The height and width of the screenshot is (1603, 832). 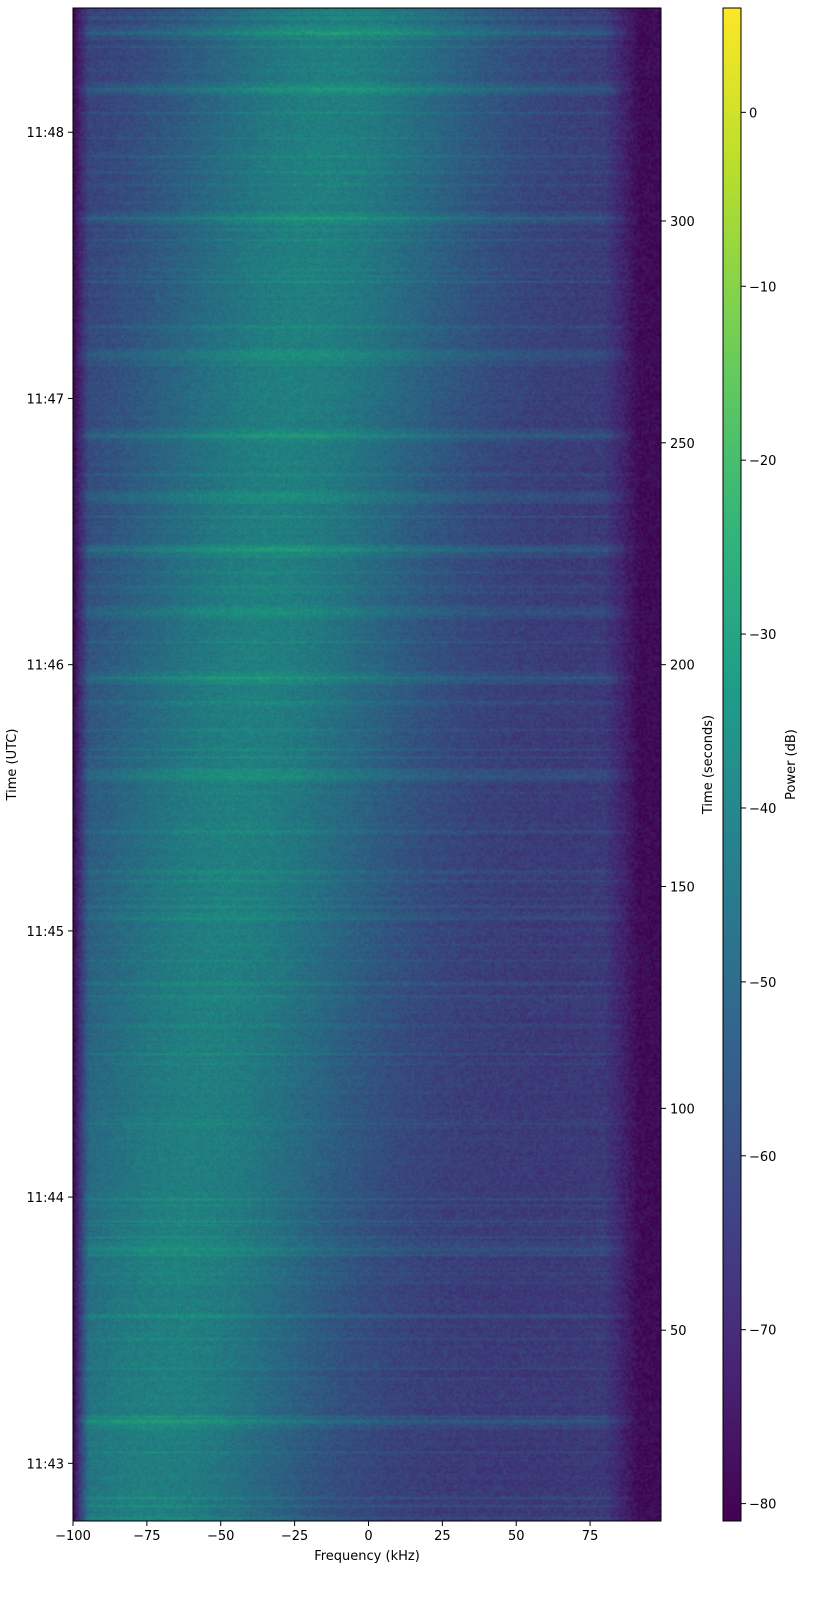 I want to click on y-axis-right-label: Time (seconds), so click(x=708, y=765).